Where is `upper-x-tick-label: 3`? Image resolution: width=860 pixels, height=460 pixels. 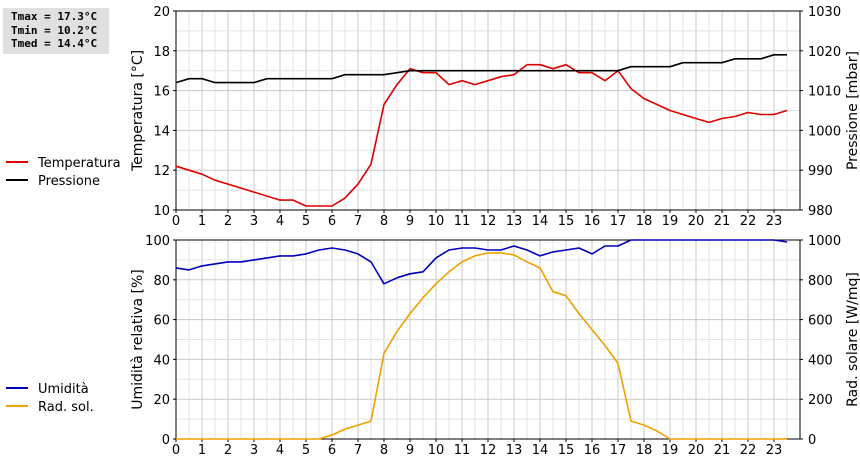 upper-x-tick-label: 3 is located at coordinates (254, 221).